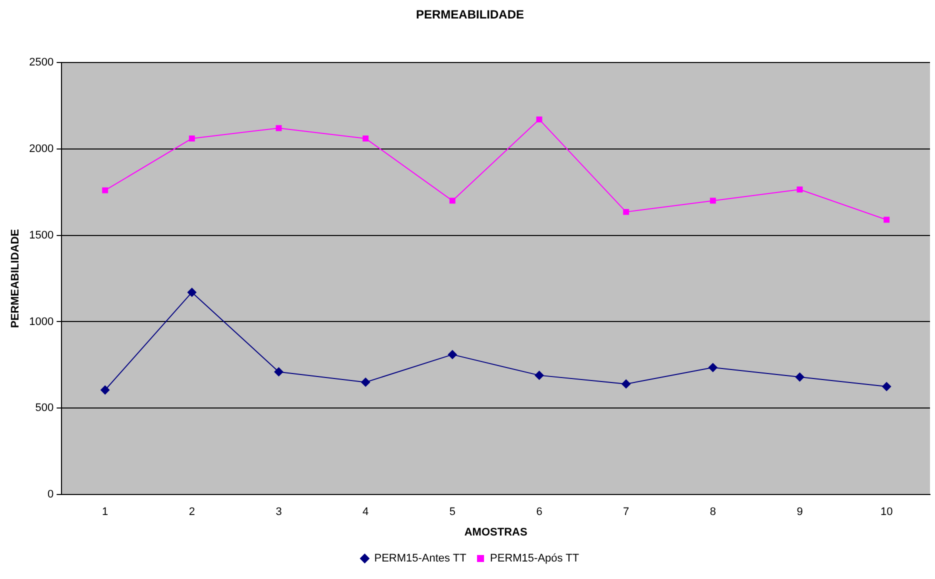 Image resolution: width=935 pixels, height=579 pixels. Describe the element at coordinates (41, 62) in the screenshot. I see `y-tick-label: 2500` at that location.